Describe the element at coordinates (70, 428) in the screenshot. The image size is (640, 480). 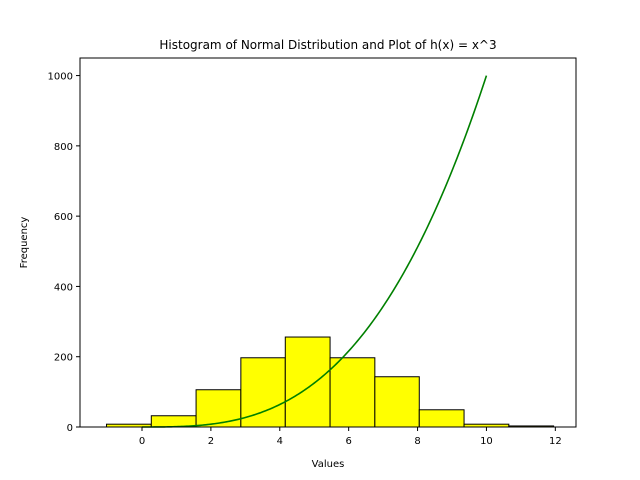
I see `y-tick-label: 0` at that location.